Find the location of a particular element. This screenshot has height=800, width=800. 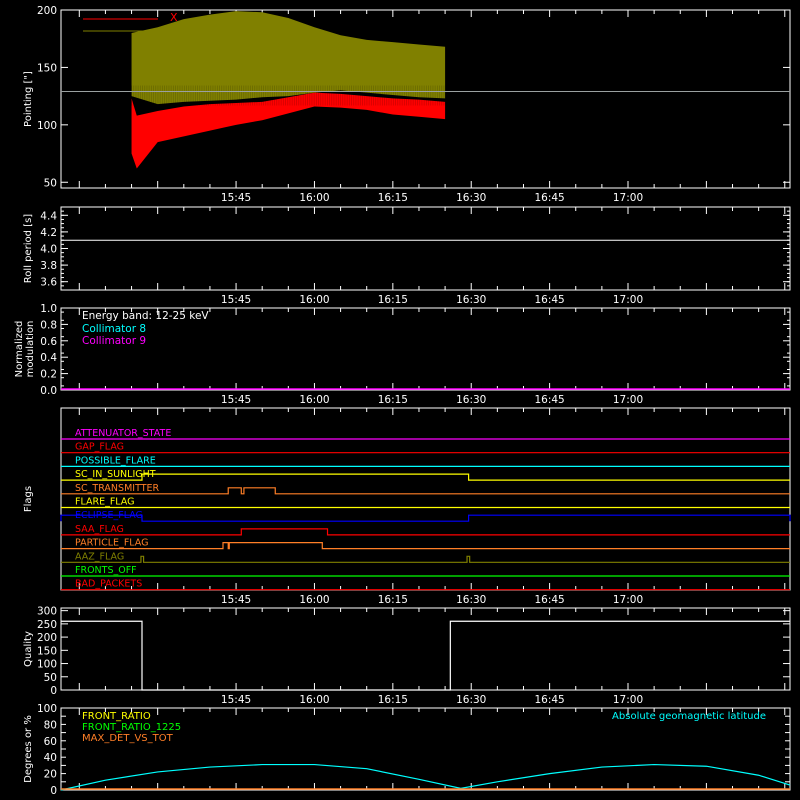

roll-y-tick-label: 4.4 is located at coordinates (48, 216).